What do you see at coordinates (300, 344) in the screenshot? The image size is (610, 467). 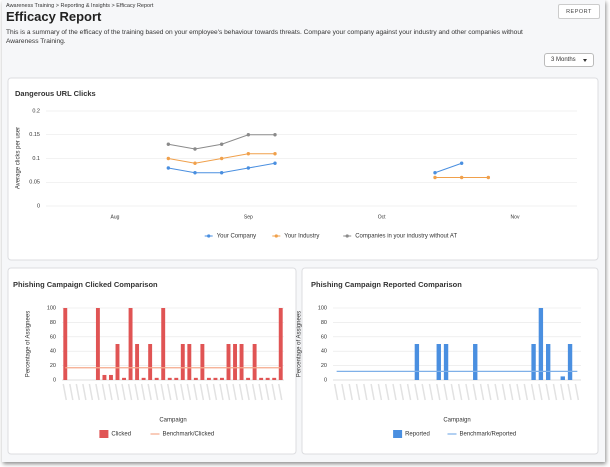 I see `y-axis-label: Percentage of Assignees` at bounding box center [300, 344].